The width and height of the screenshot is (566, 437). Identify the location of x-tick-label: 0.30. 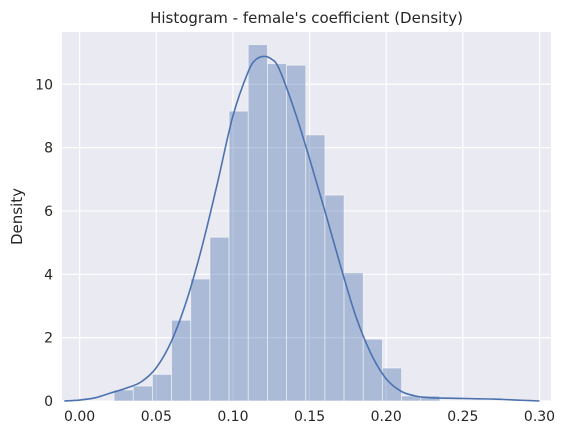
(539, 417).